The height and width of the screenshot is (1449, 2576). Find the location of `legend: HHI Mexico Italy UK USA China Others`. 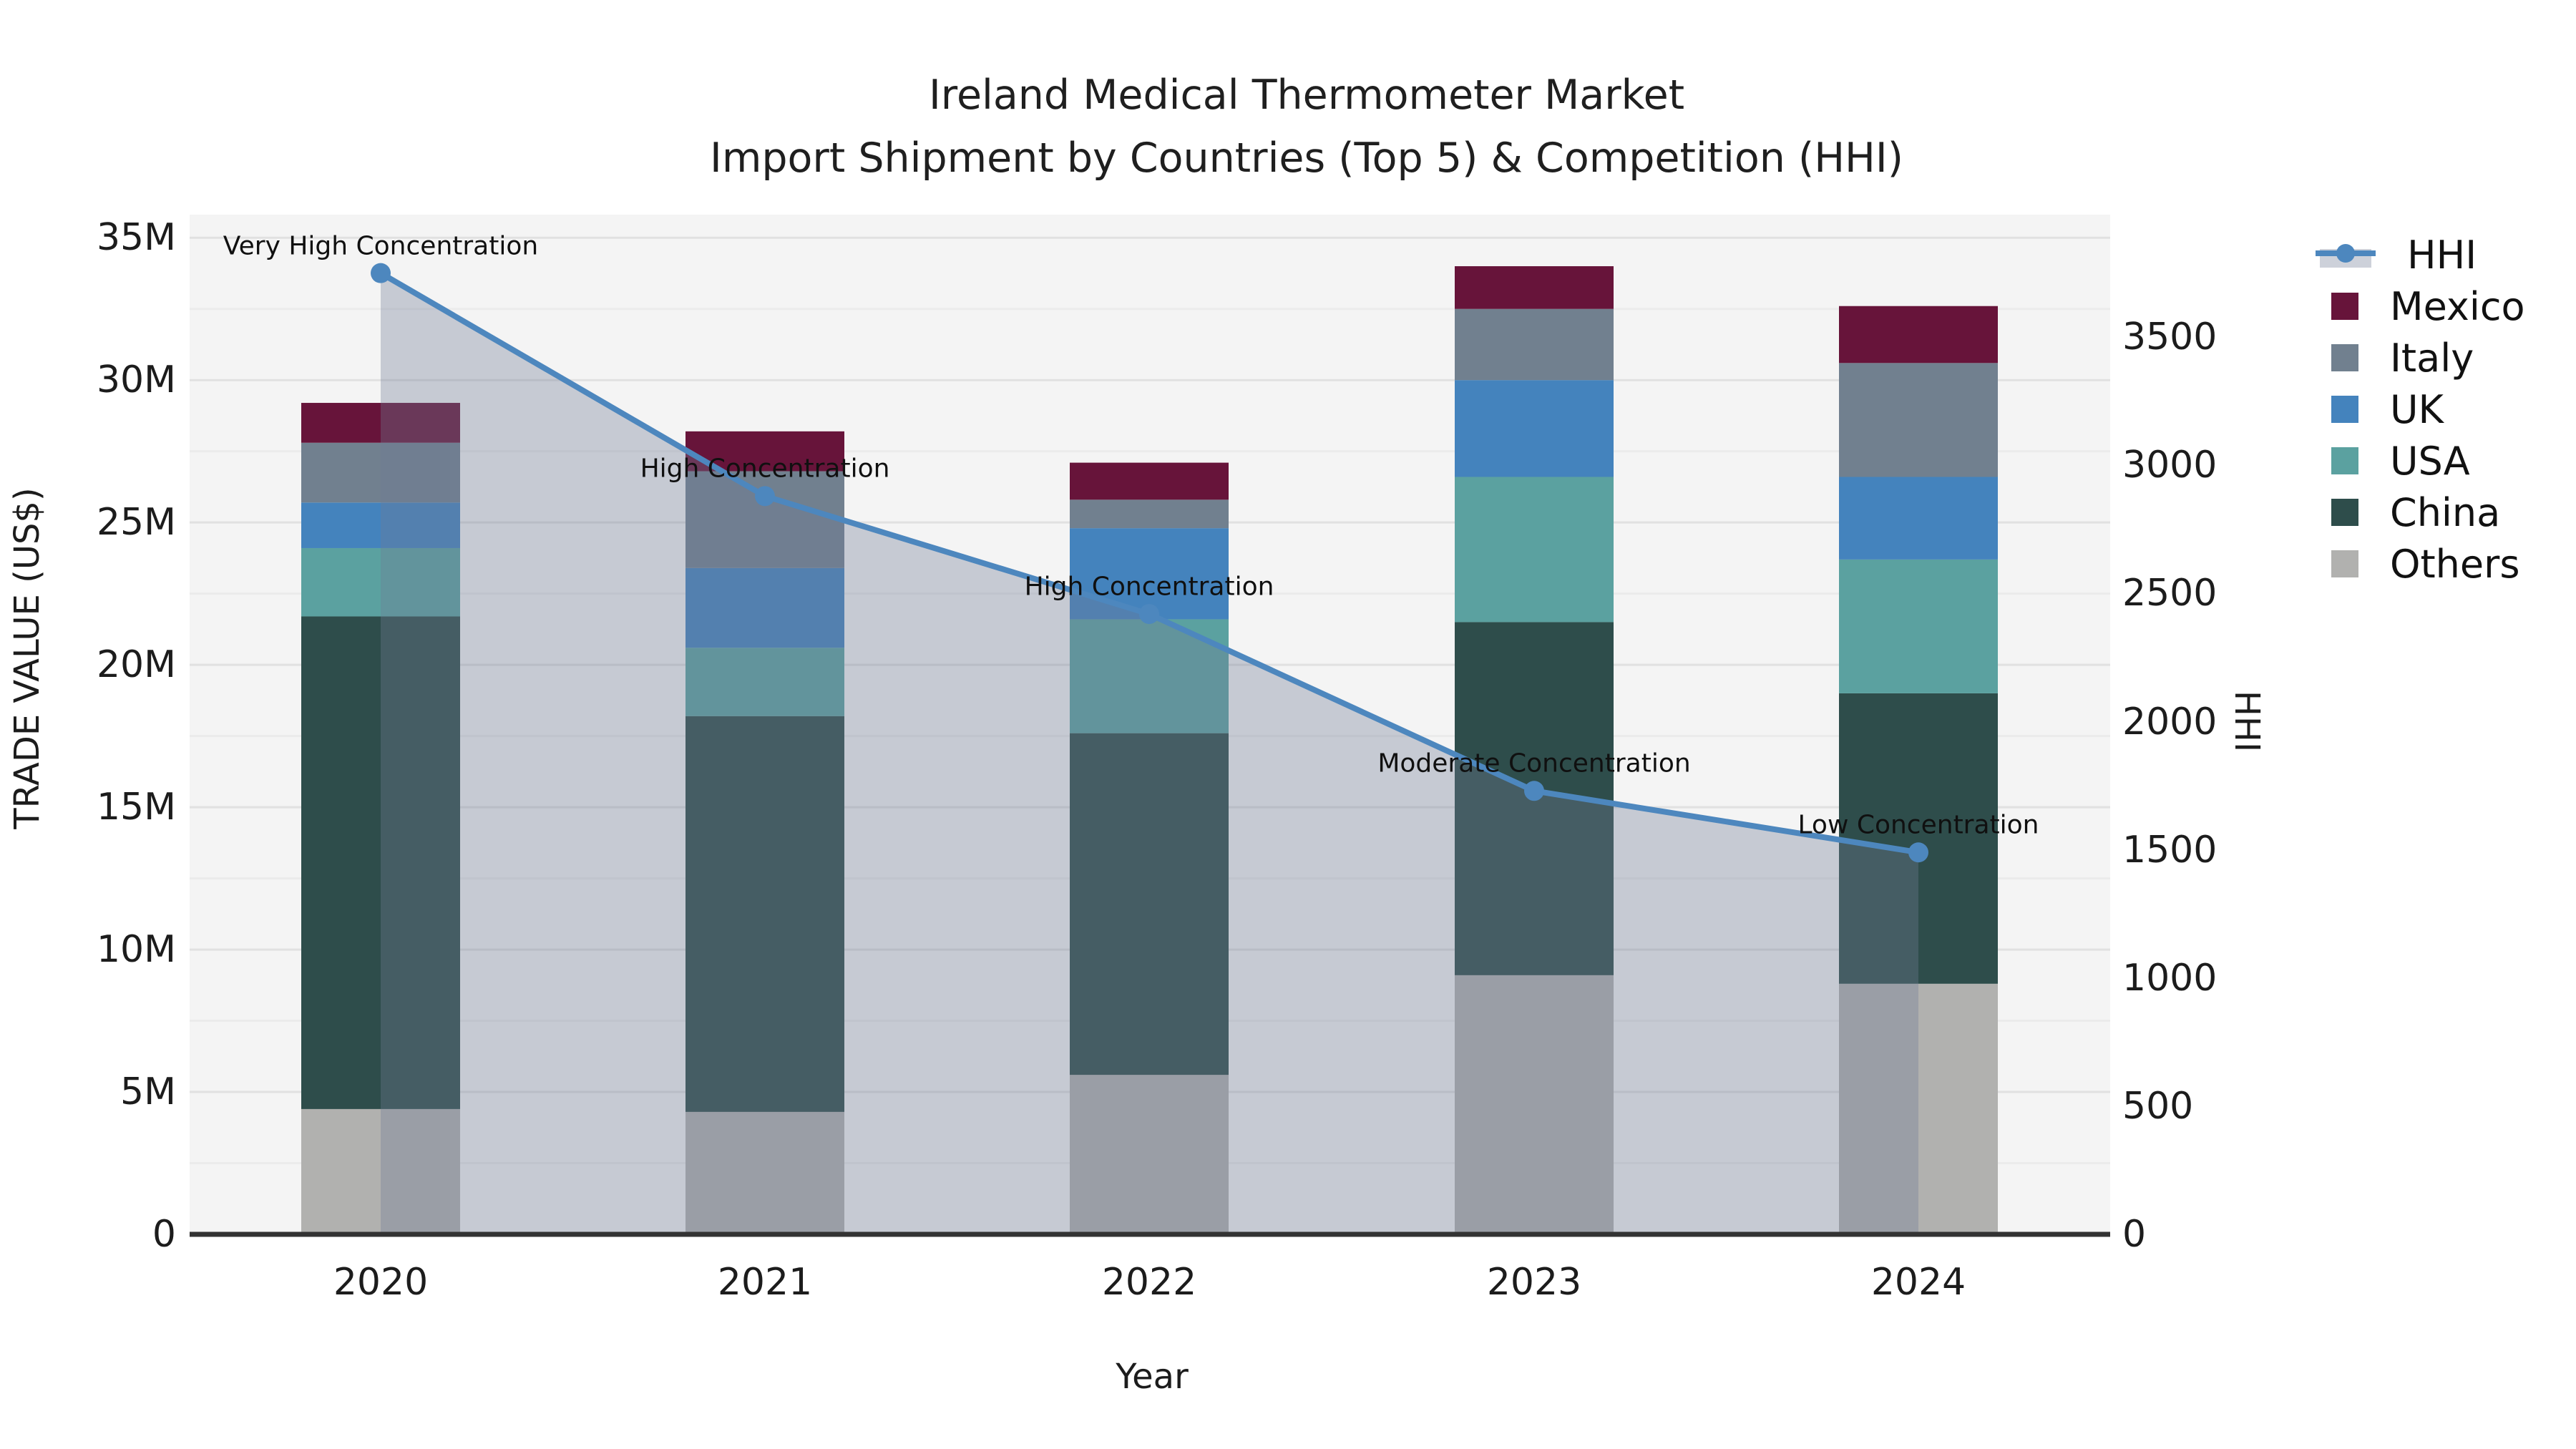

legend: HHI Mexico Italy UK USA China Others is located at coordinates (2443, 415).